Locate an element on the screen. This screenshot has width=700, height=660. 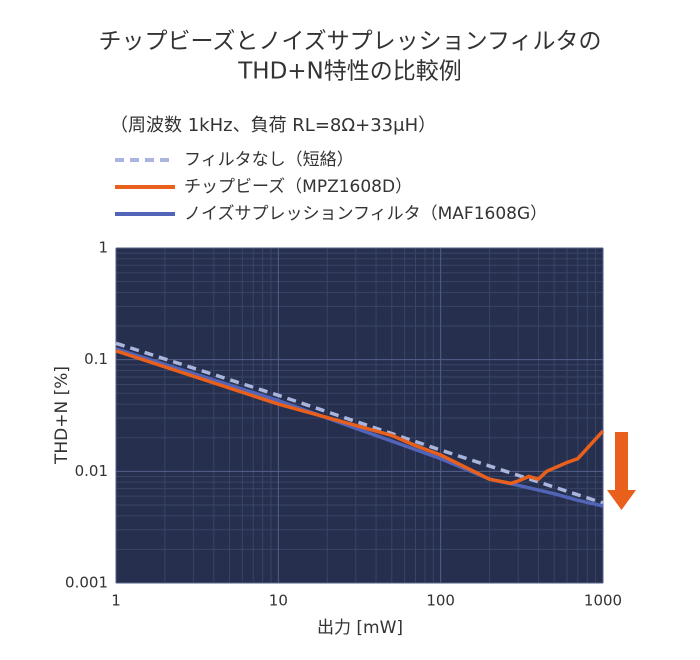
legend-label: チップビーズ（MPZ1608D） is located at coordinates (298, 187).